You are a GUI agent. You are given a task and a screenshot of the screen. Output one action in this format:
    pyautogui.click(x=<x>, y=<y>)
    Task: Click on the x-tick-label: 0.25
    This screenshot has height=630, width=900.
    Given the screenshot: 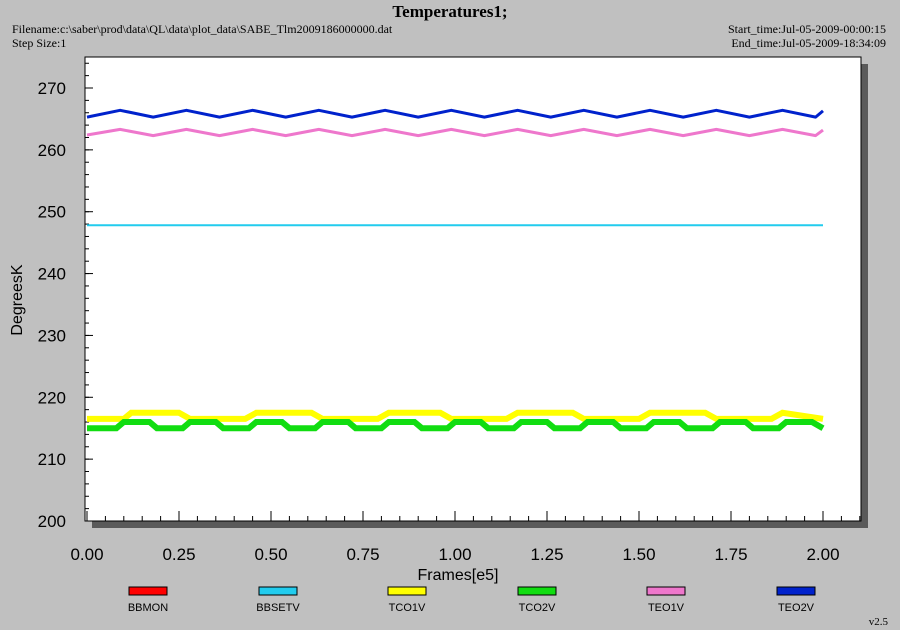 What is the action you would take?
    pyautogui.click(x=178, y=554)
    